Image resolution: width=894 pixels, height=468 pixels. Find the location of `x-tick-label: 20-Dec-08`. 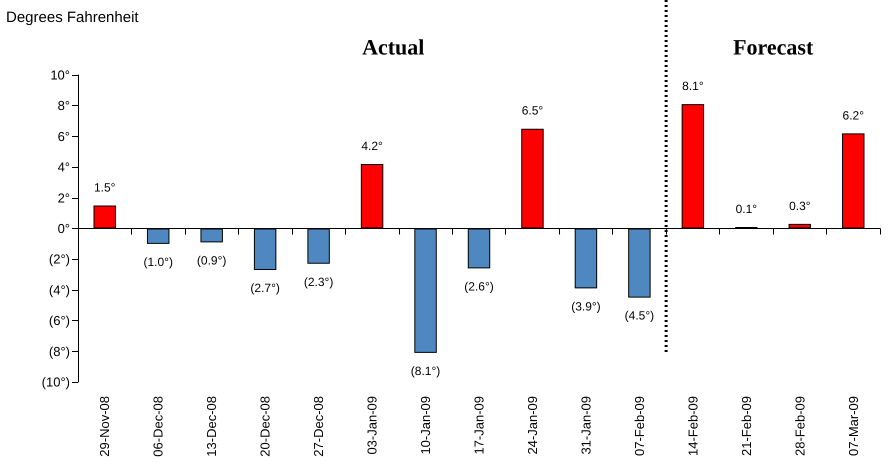

x-tick-label: 20-Dec-08 is located at coordinates (265, 426).